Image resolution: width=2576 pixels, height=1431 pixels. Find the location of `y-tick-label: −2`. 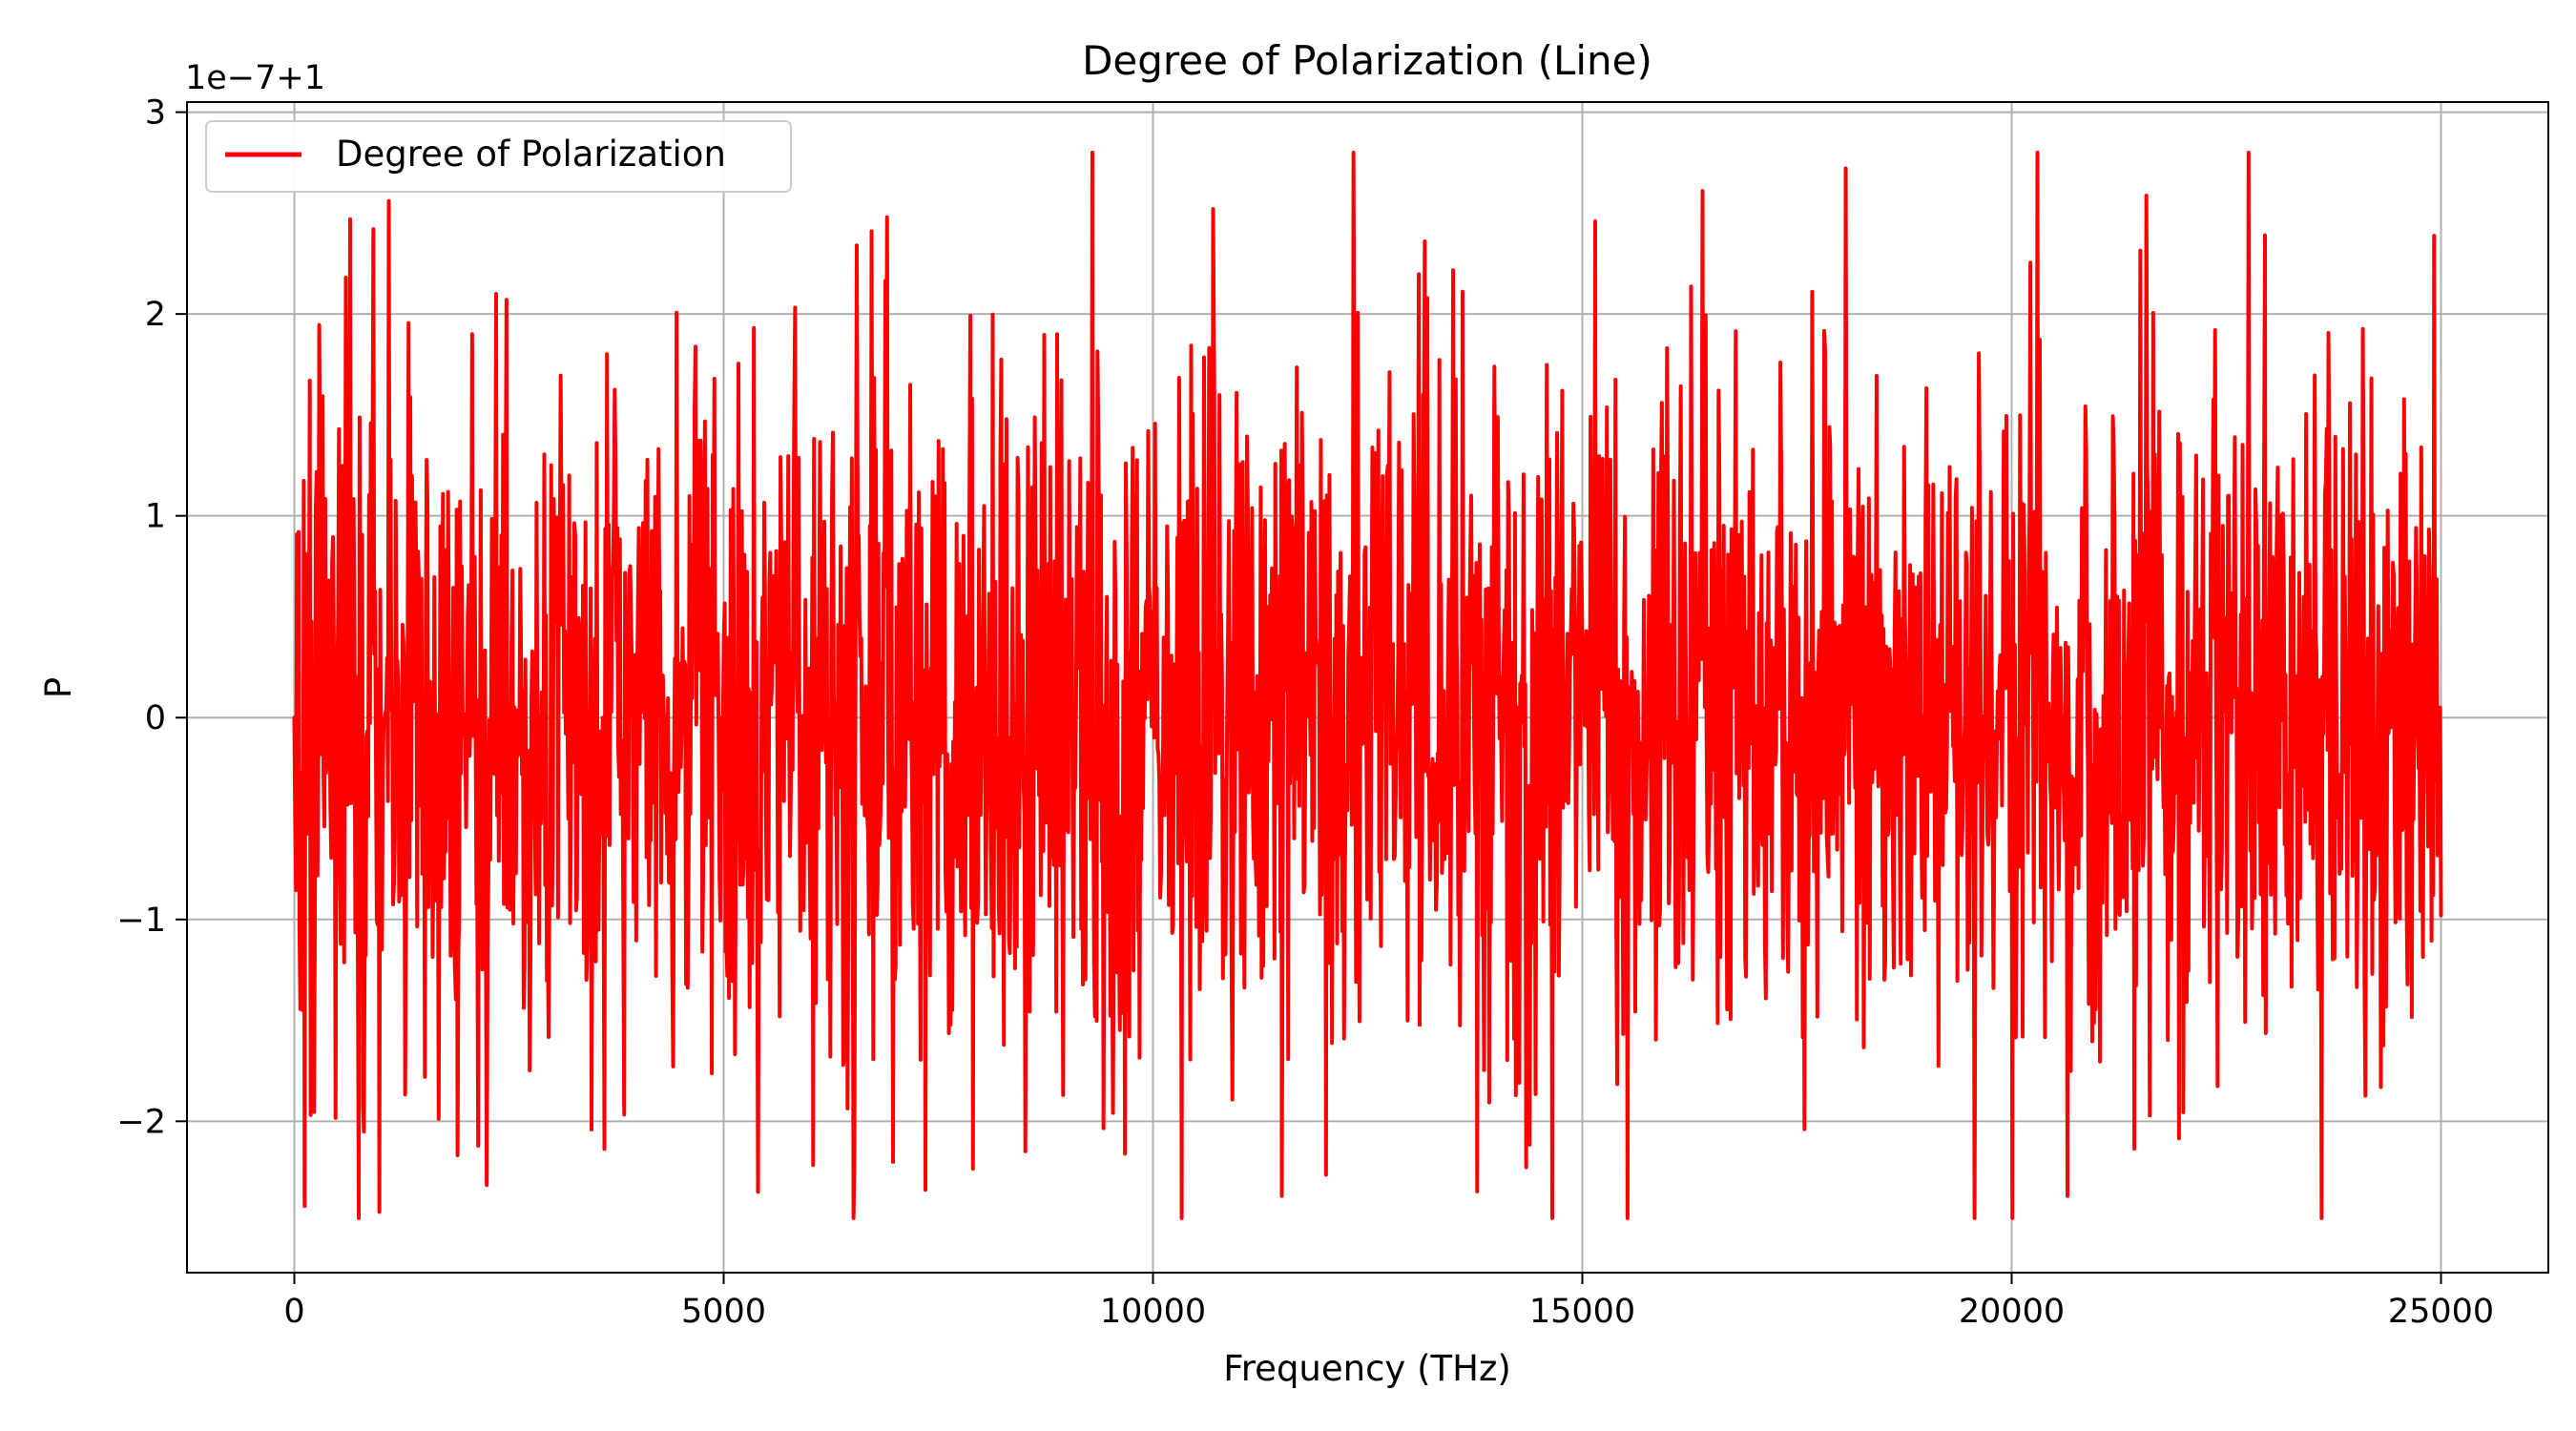

y-tick-label: −2 is located at coordinates (141, 1122).